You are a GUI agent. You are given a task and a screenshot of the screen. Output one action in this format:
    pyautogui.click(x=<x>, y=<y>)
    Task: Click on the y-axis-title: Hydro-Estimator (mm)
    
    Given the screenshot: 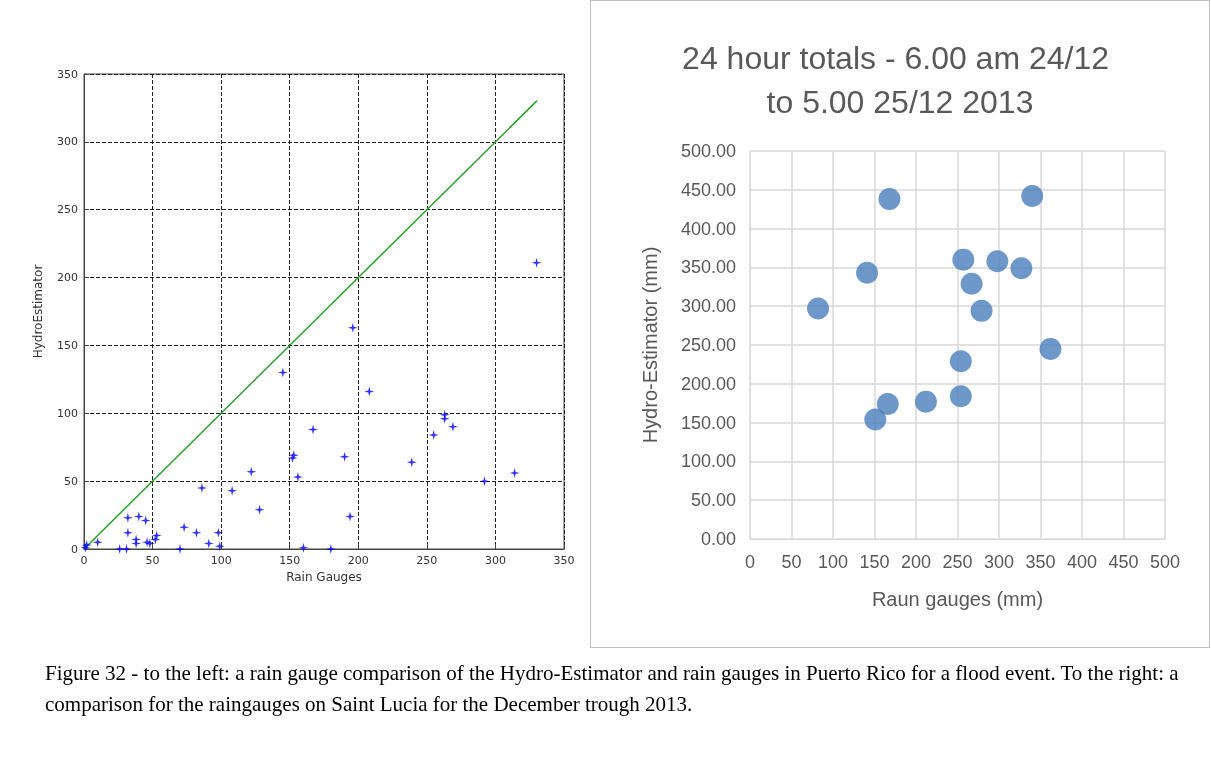 What is the action you would take?
    pyautogui.click(x=650, y=345)
    